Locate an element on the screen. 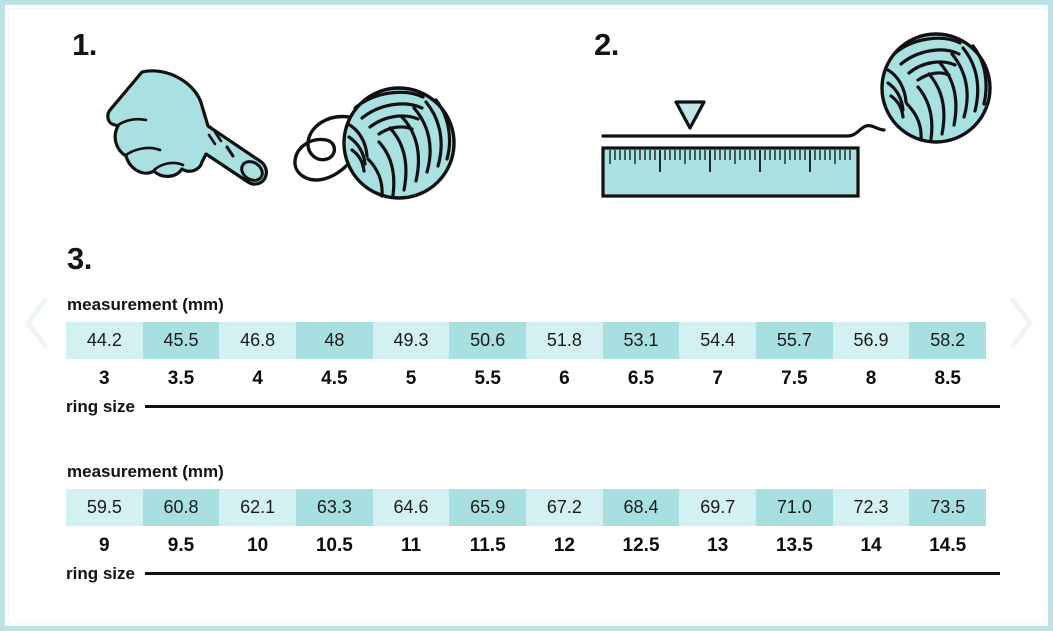  measurement-cell: 64.6 is located at coordinates (411, 507).